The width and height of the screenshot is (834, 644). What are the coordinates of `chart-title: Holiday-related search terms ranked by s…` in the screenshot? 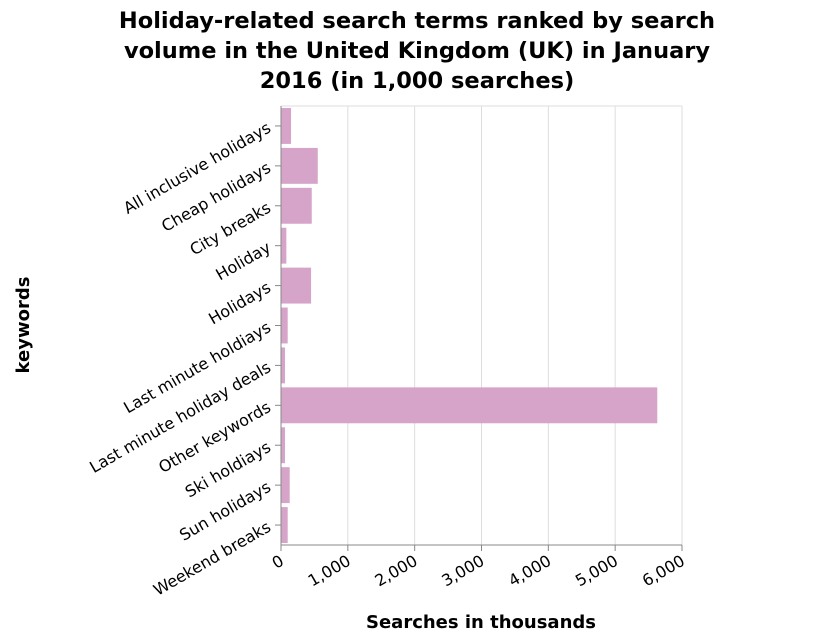 It's located at (417, 51).